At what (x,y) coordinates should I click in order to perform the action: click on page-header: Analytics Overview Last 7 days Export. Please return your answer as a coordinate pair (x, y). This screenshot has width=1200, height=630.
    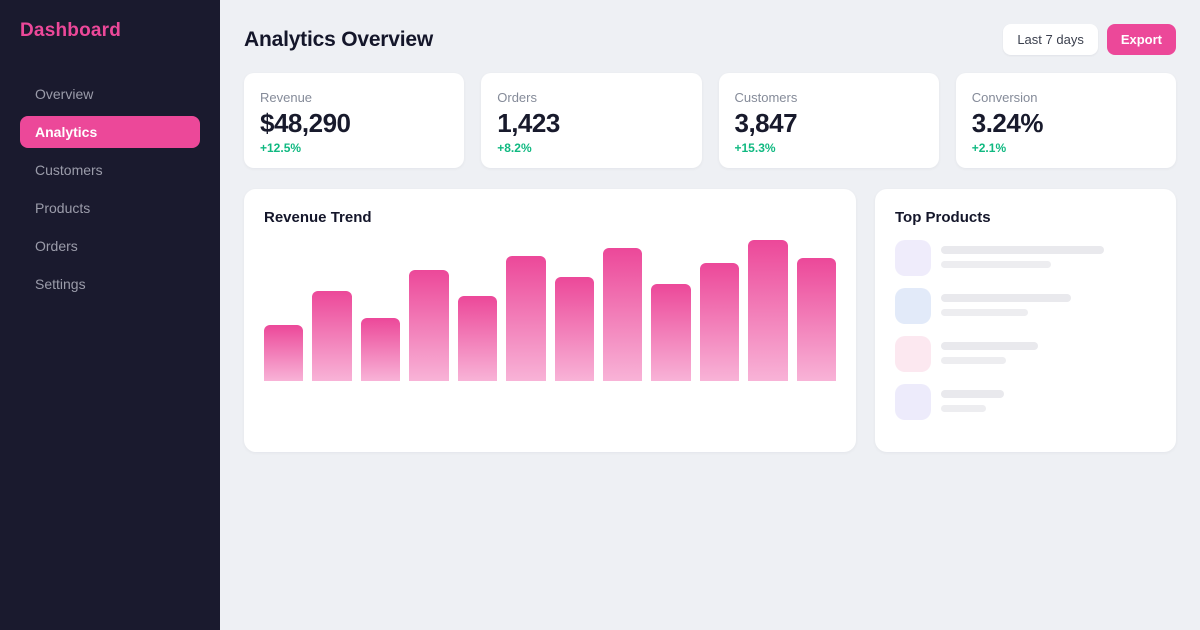
    Looking at the image, I should click on (710, 39).